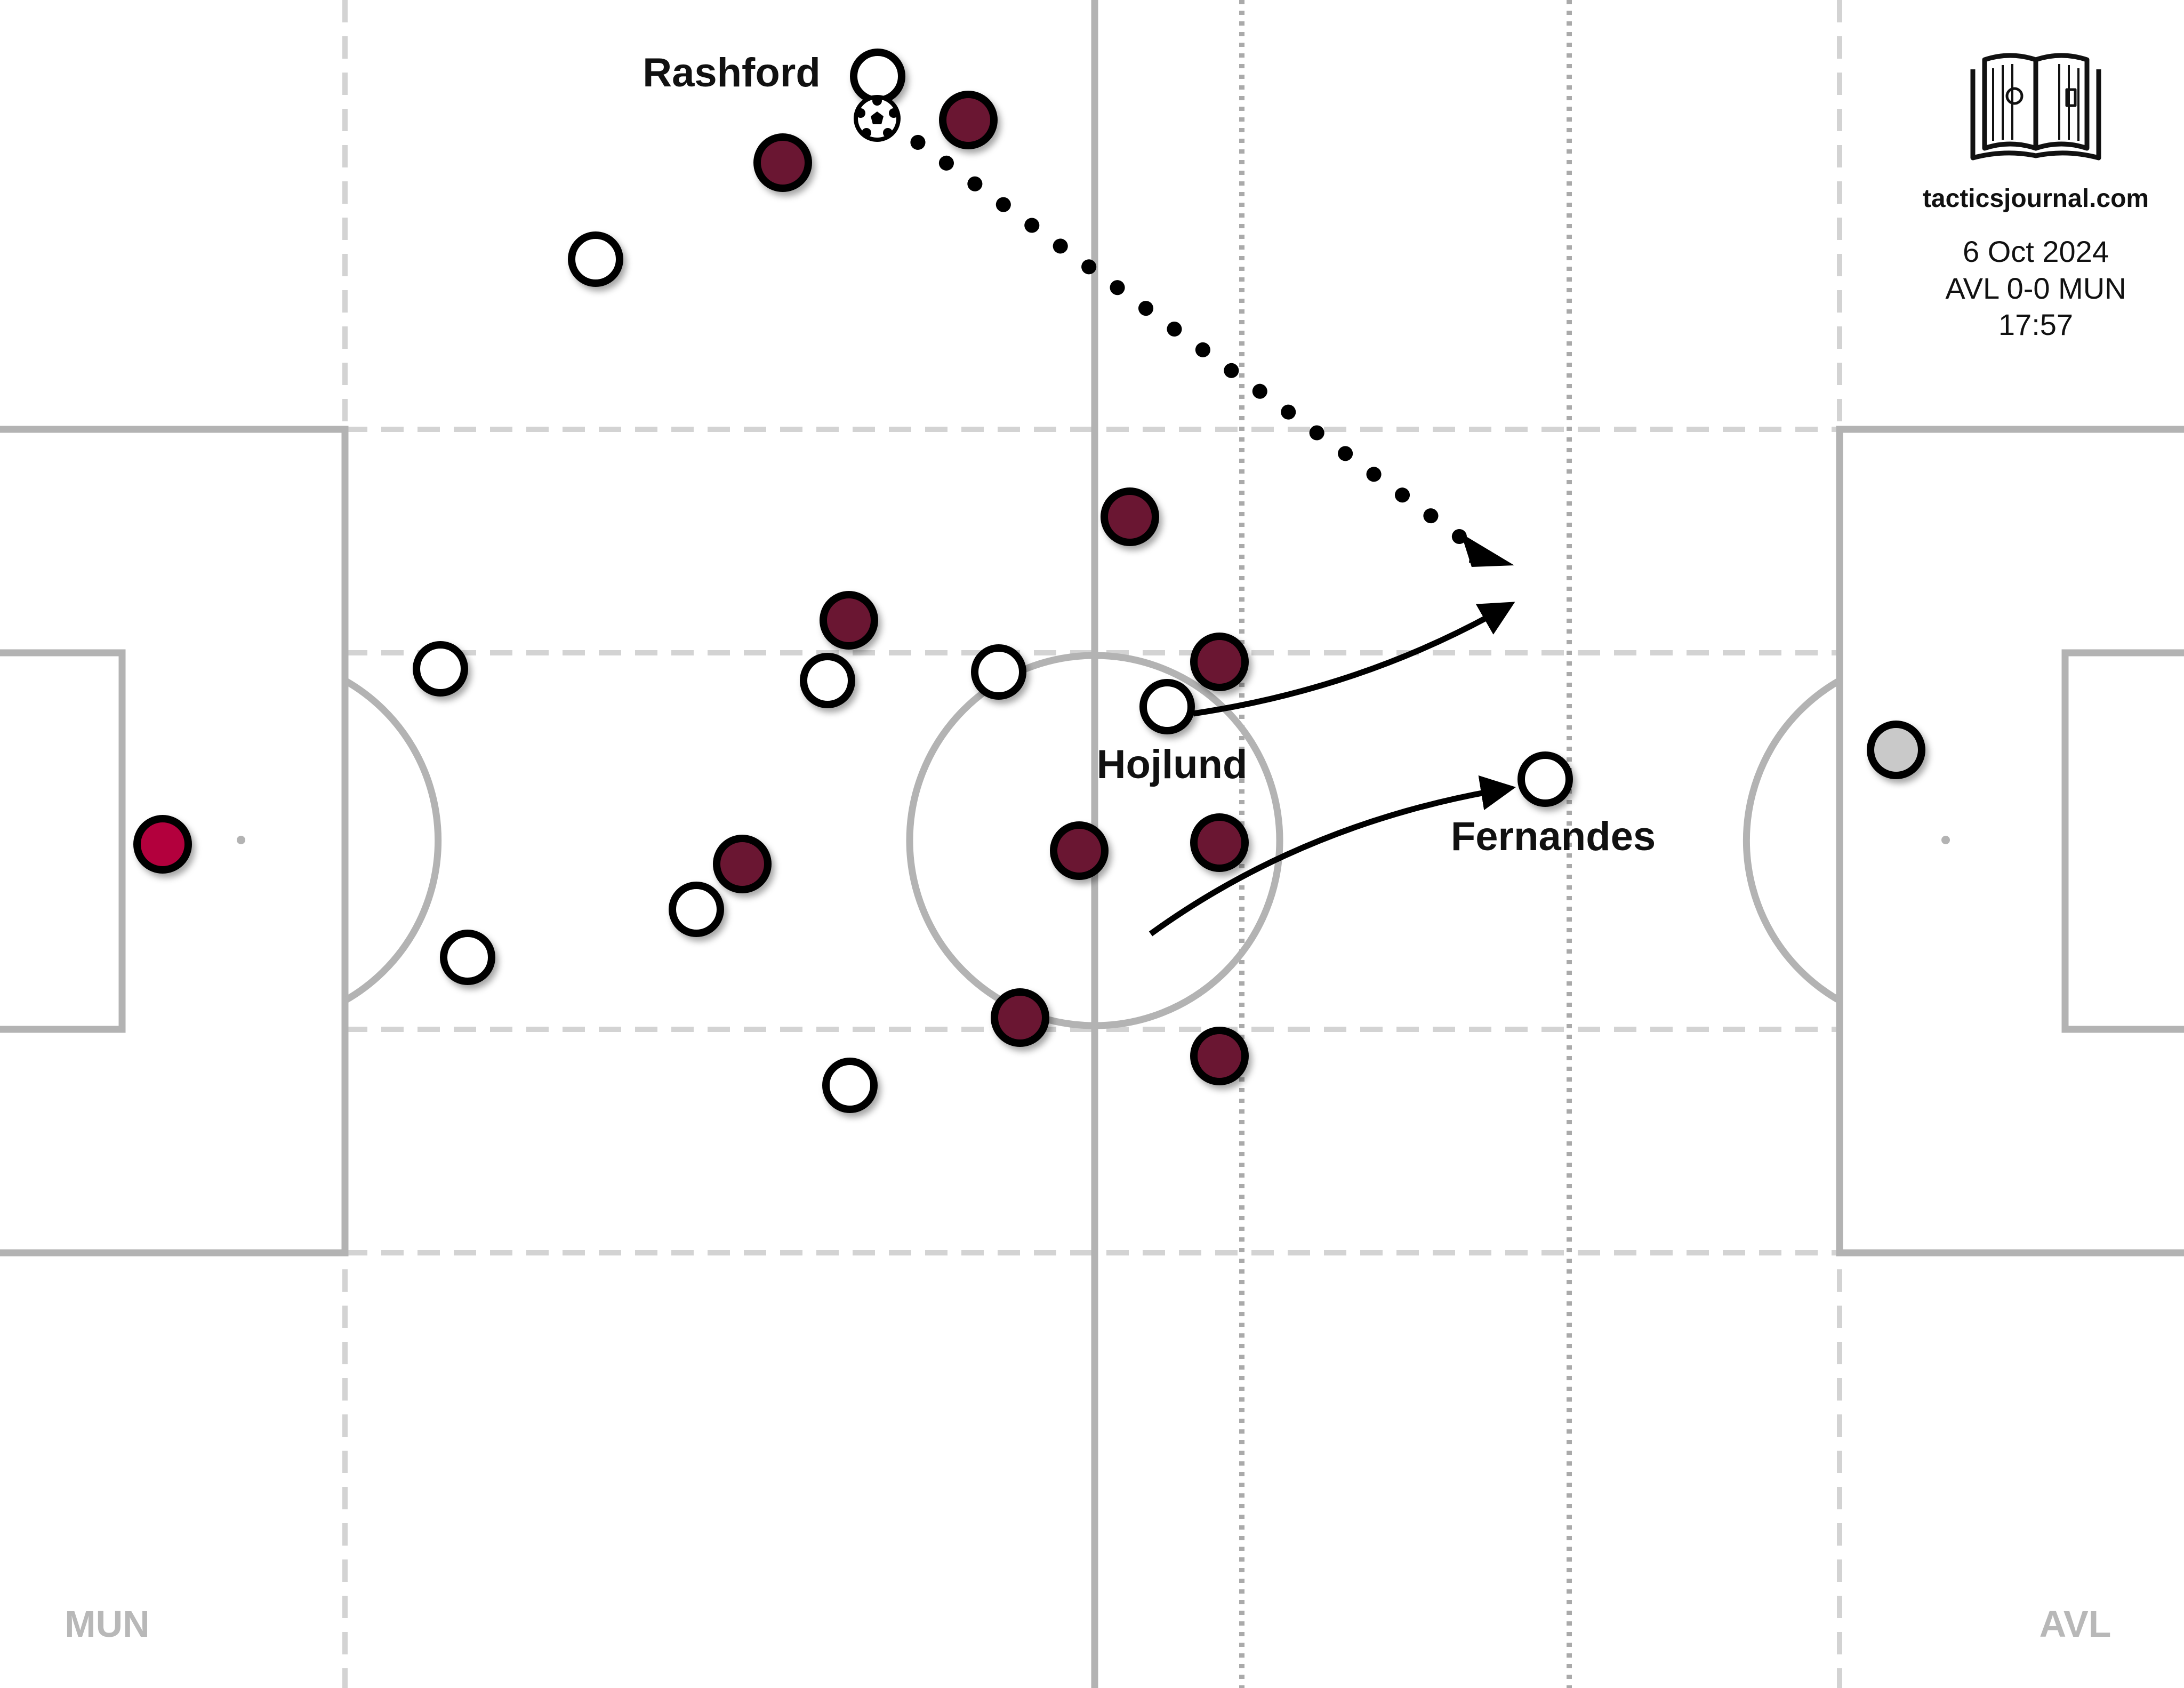 The width and height of the screenshot is (2184, 1688). I want to click on centre-circle, so click(1094, 840).